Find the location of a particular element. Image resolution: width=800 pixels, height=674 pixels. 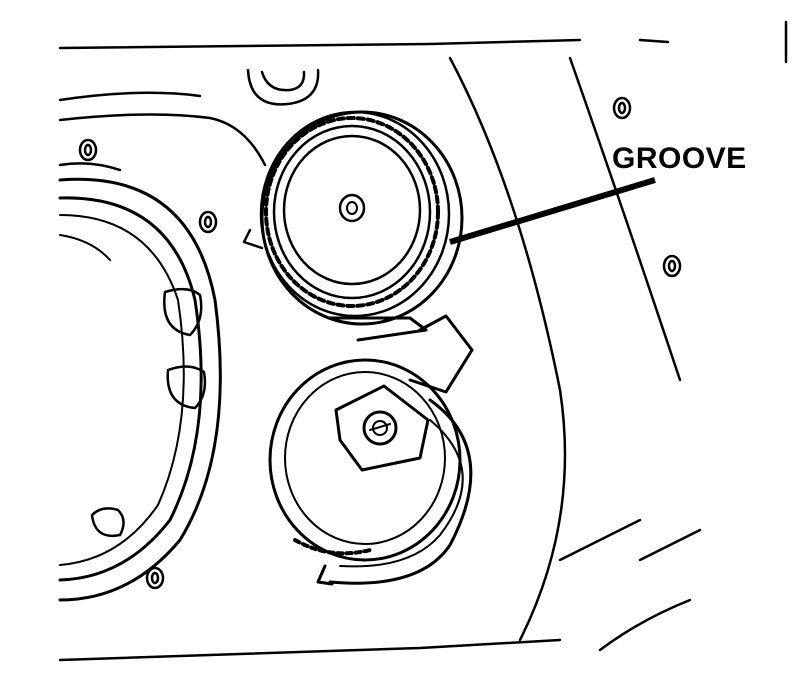

bore-lugs is located at coordinates (148, 412).